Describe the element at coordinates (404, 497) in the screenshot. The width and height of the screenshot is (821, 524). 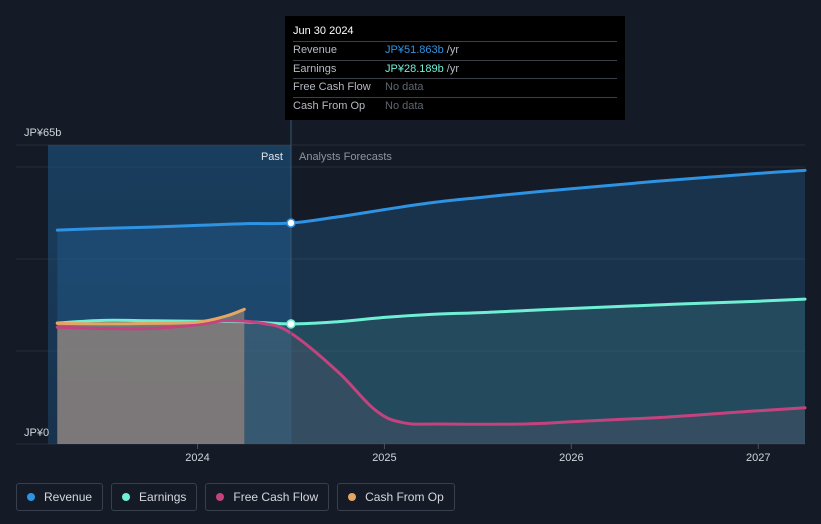
I see `legend-label: Cash From Op` at that location.